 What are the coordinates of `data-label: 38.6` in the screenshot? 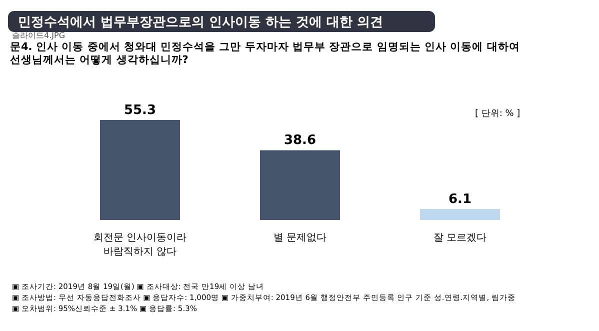 It's located at (300, 140).